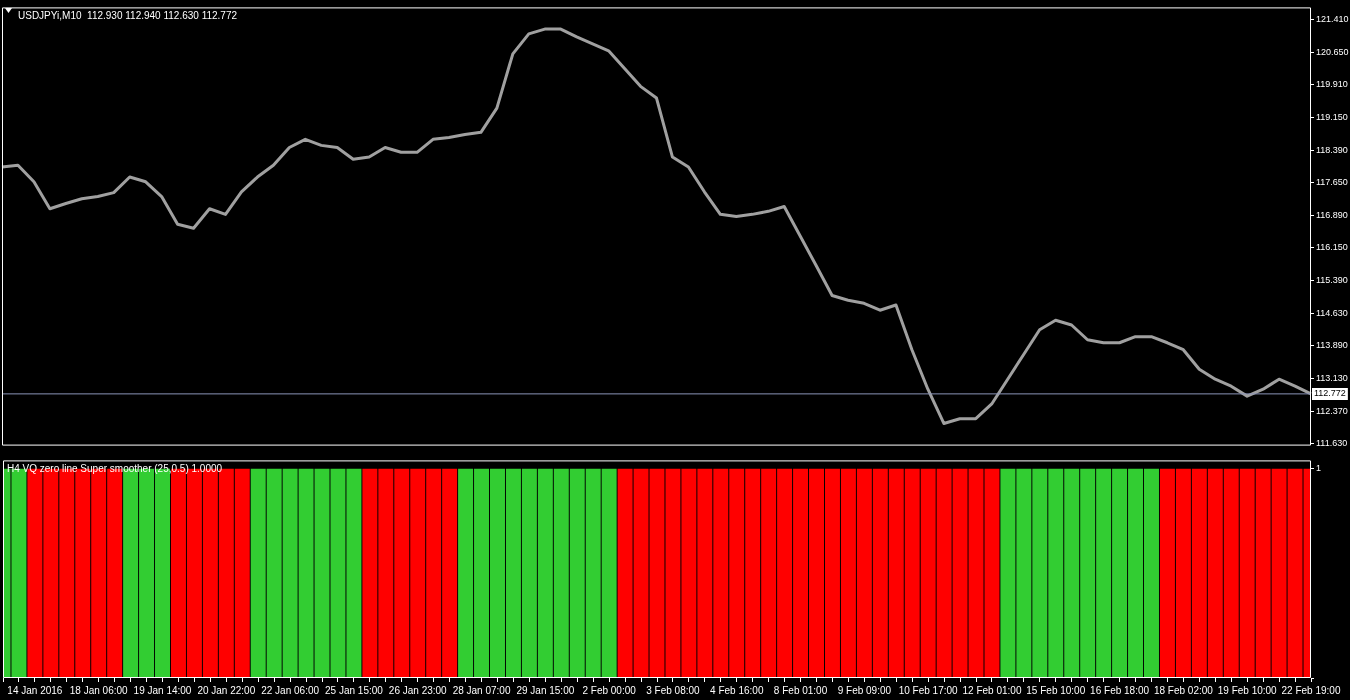 Image resolution: width=1350 pixels, height=700 pixels. What do you see at coordinates (1332, 377) in the screenshot?
I see `y-tick-label: 113.130` at bounding box center [1332, 377].